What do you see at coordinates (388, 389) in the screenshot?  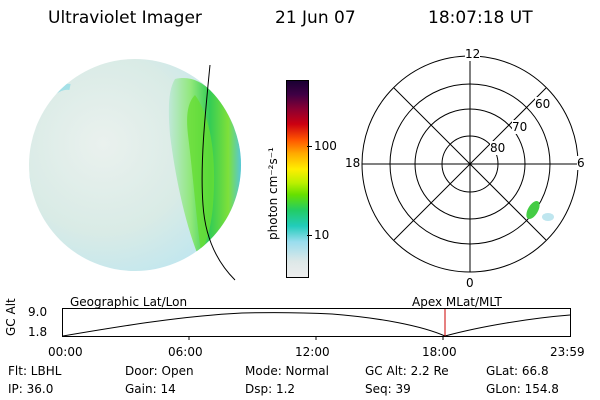 I see `info-seq: Seq: 39` at bounding box center [388, 389].